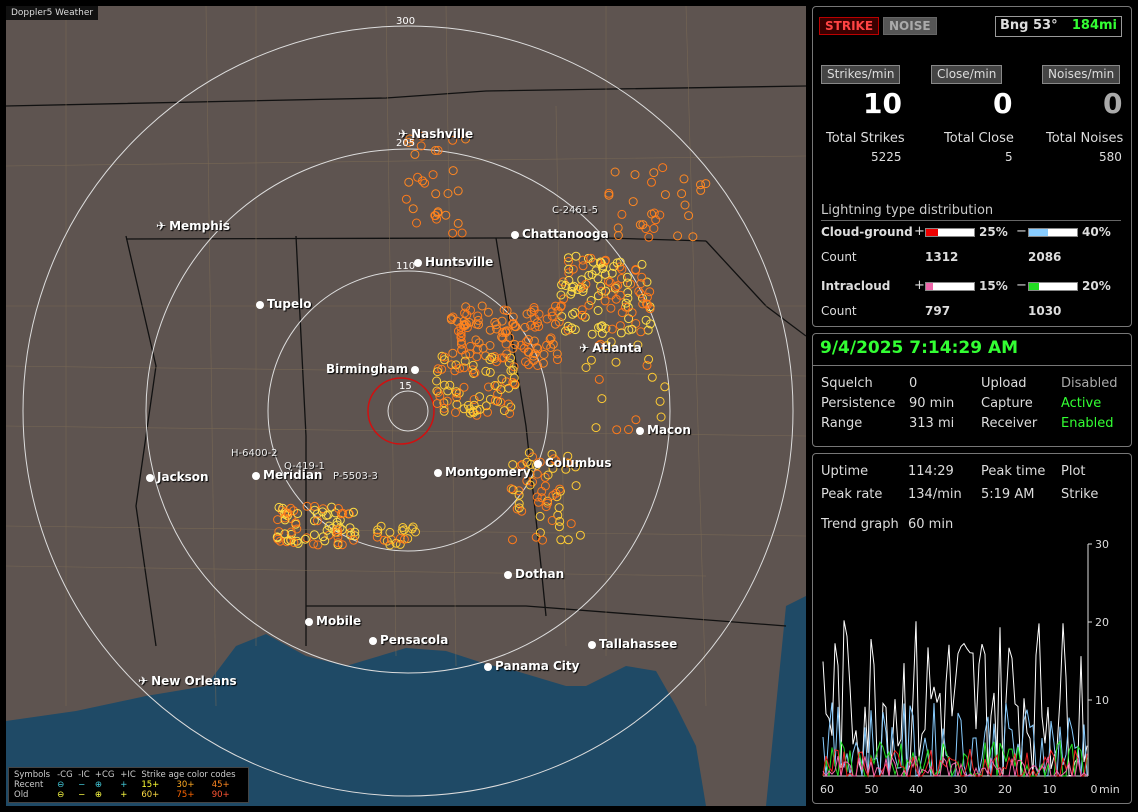 This screenshot has width=1138, height=812. Describe the element at coordinates (560, 234) in the screenshot. I see `city-chattanooga: Chattanooga` at that location.